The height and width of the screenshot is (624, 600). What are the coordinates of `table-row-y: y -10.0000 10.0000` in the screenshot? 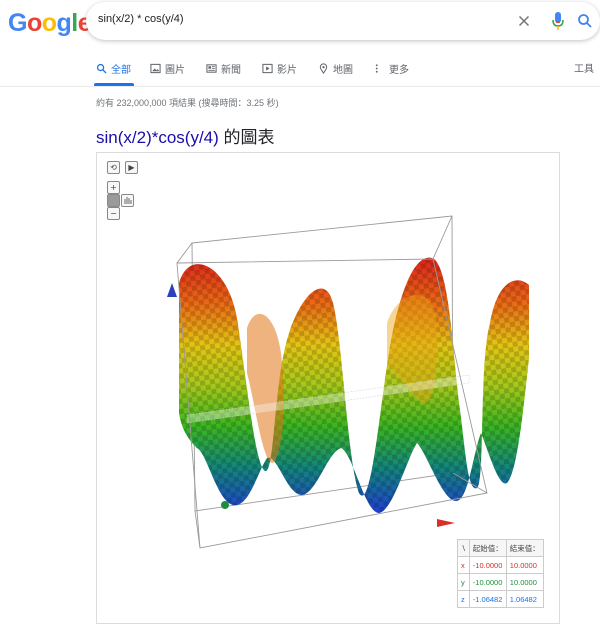 It's located at (500, 582).